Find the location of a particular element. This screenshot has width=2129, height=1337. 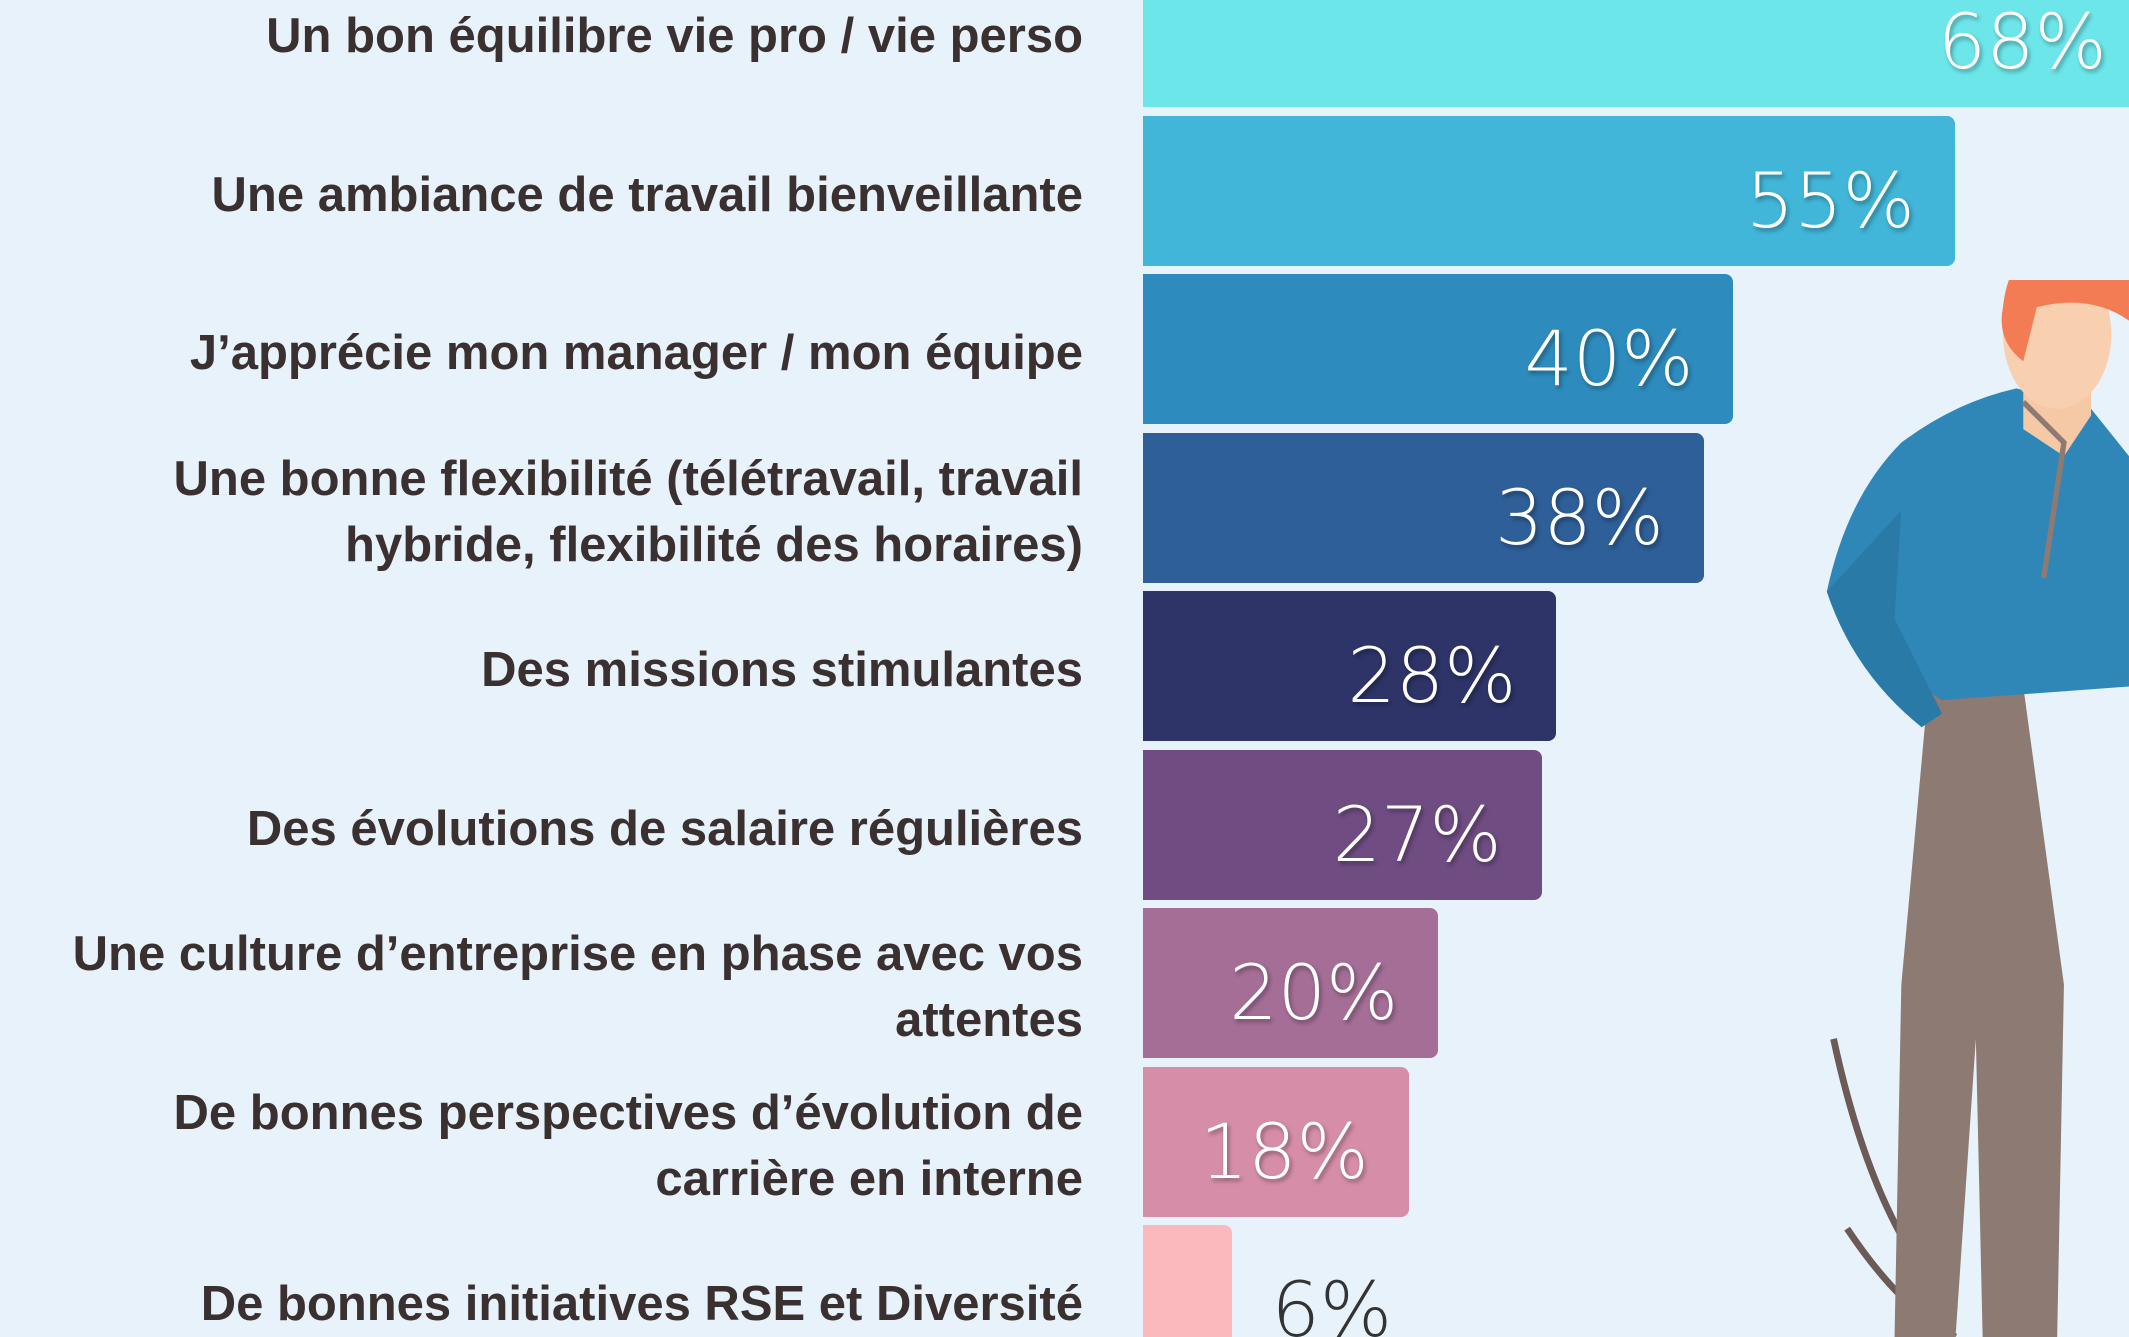

person-illustration is located at coordinates (1977, 808).